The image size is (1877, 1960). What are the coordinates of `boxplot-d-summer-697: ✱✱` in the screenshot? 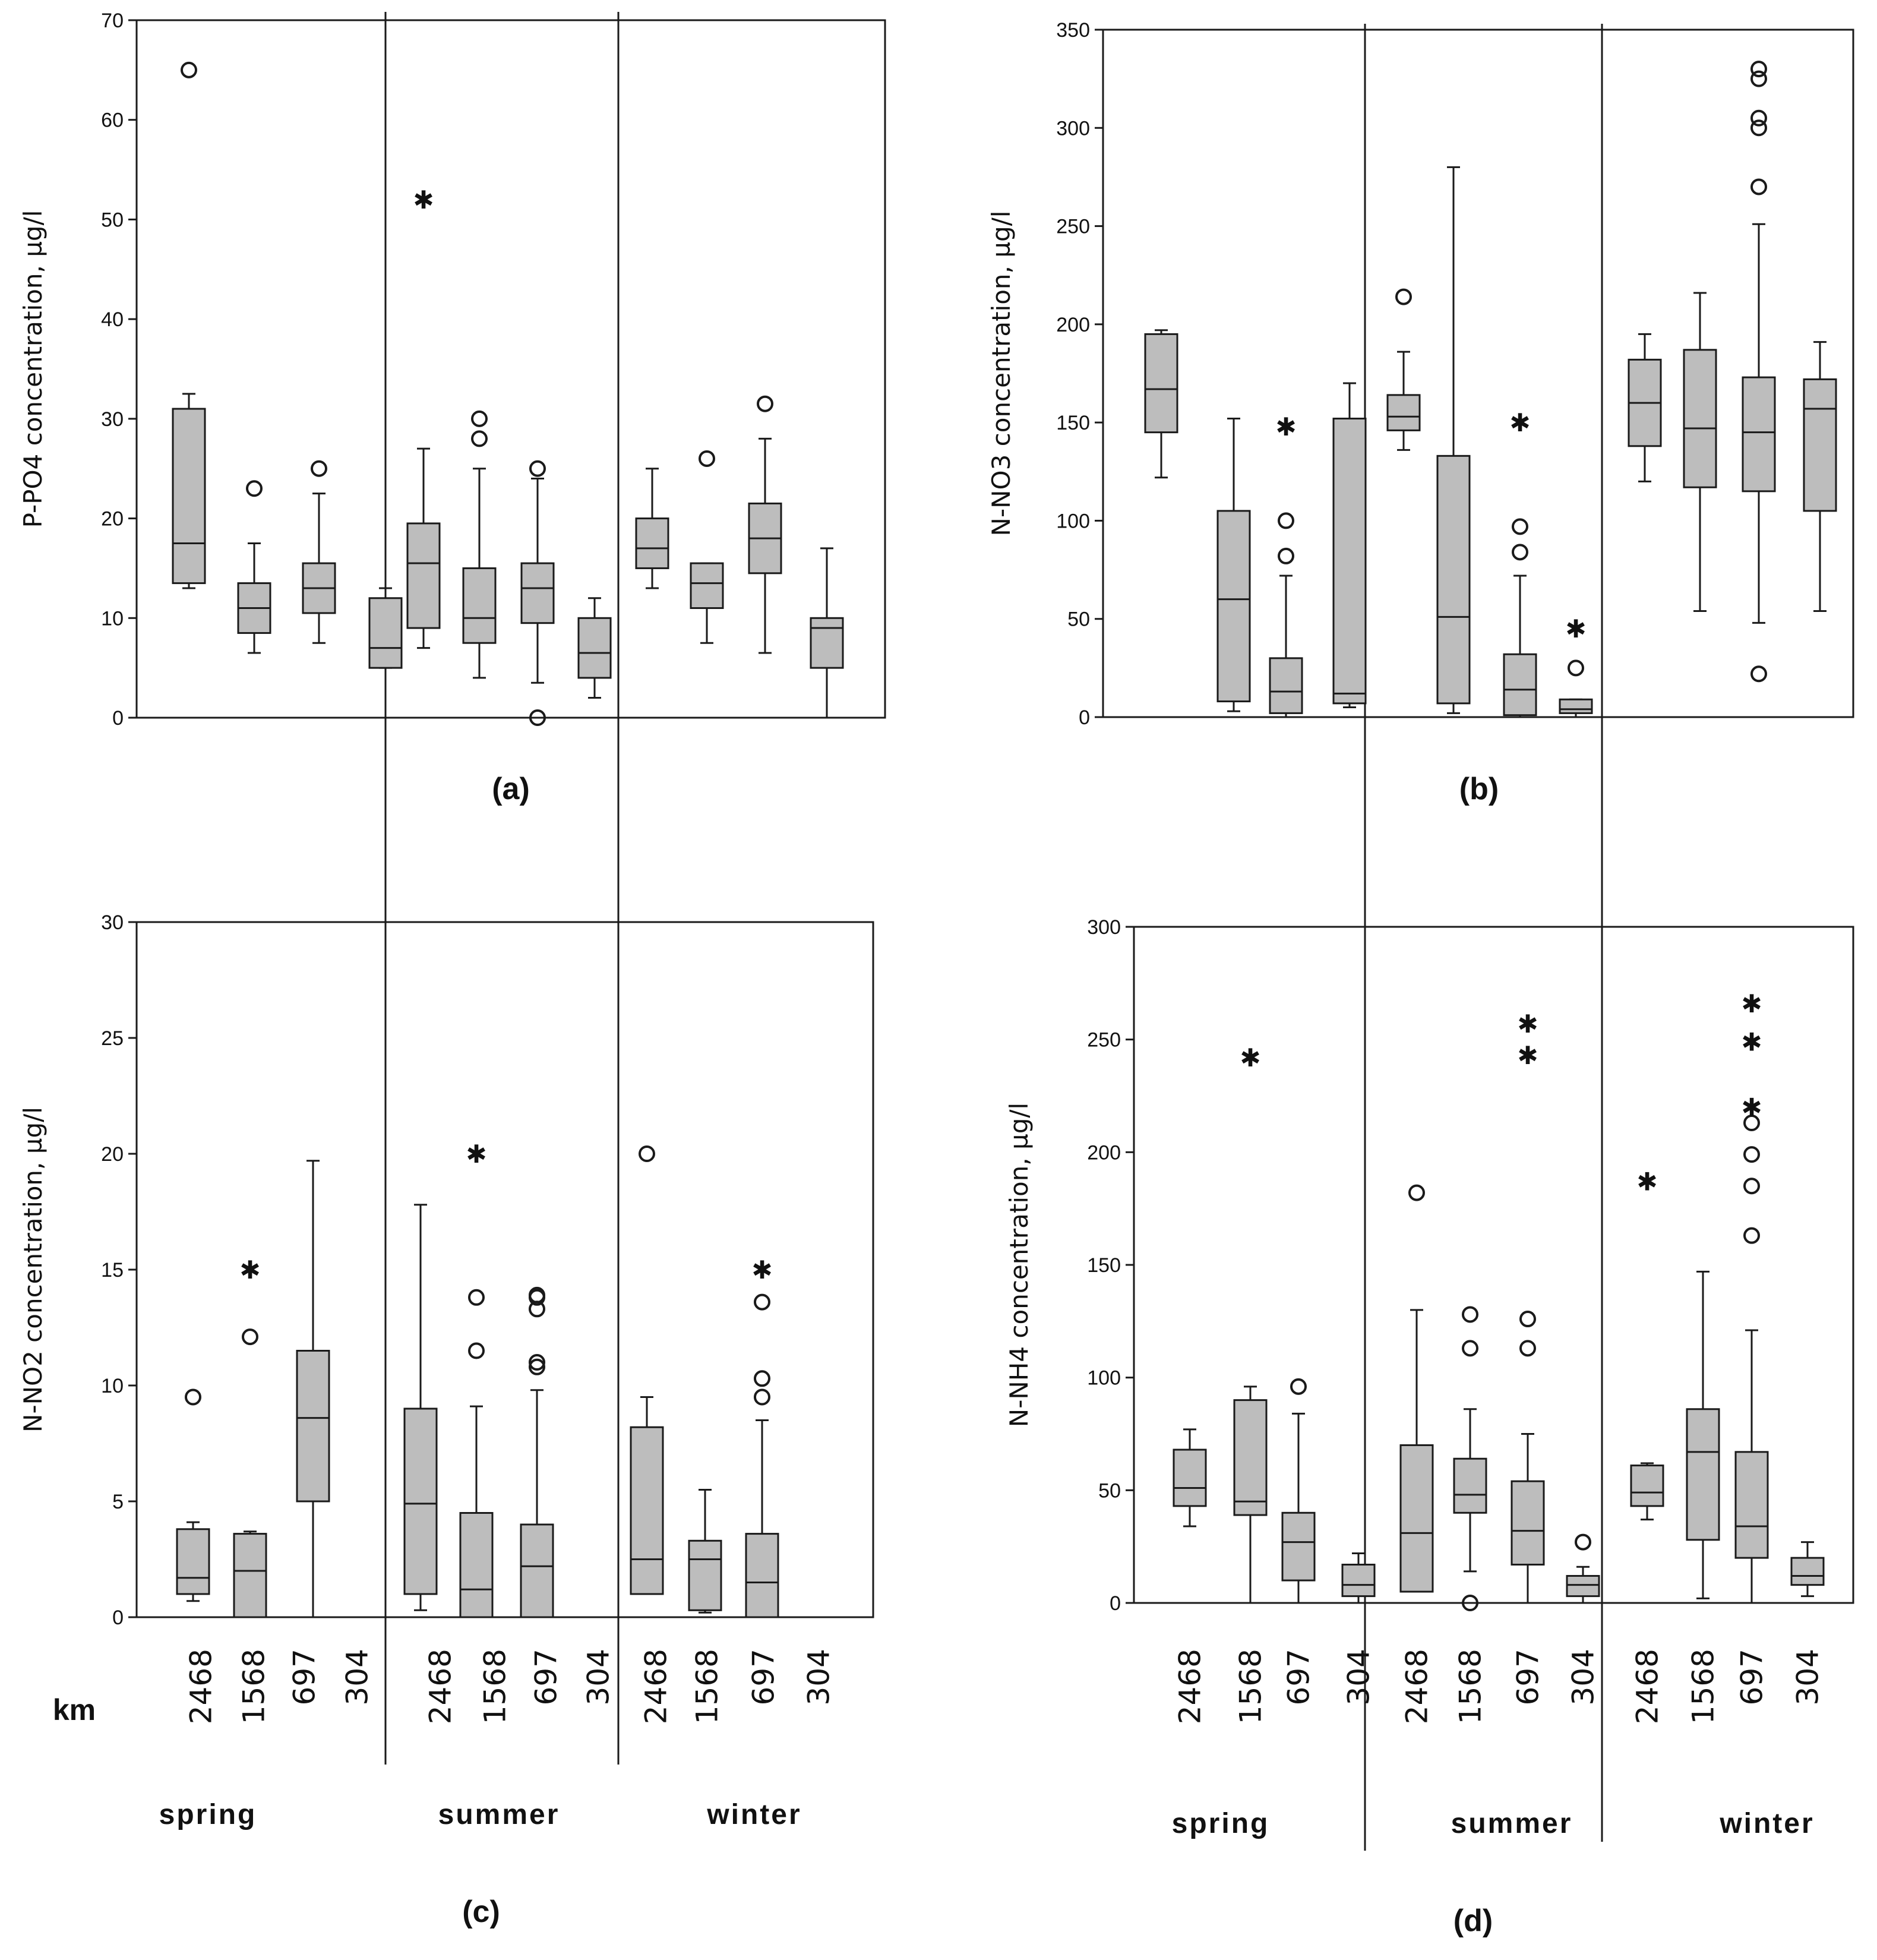 It's located at (1528, 1306).